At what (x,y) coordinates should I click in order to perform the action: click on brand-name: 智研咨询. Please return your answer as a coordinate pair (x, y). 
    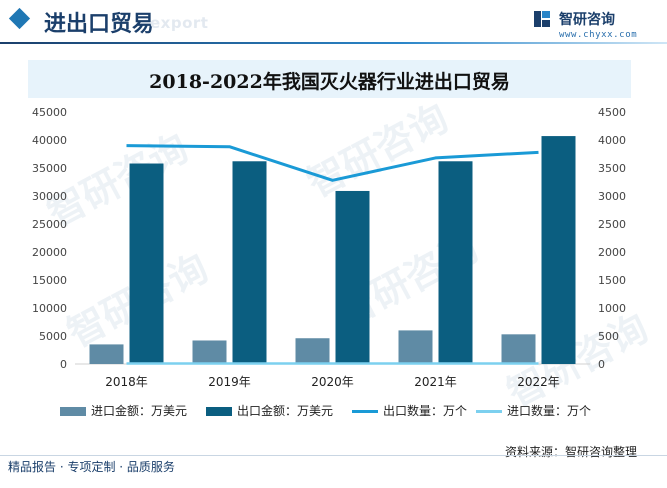
    Looking at the image, I should click on (587, 20).